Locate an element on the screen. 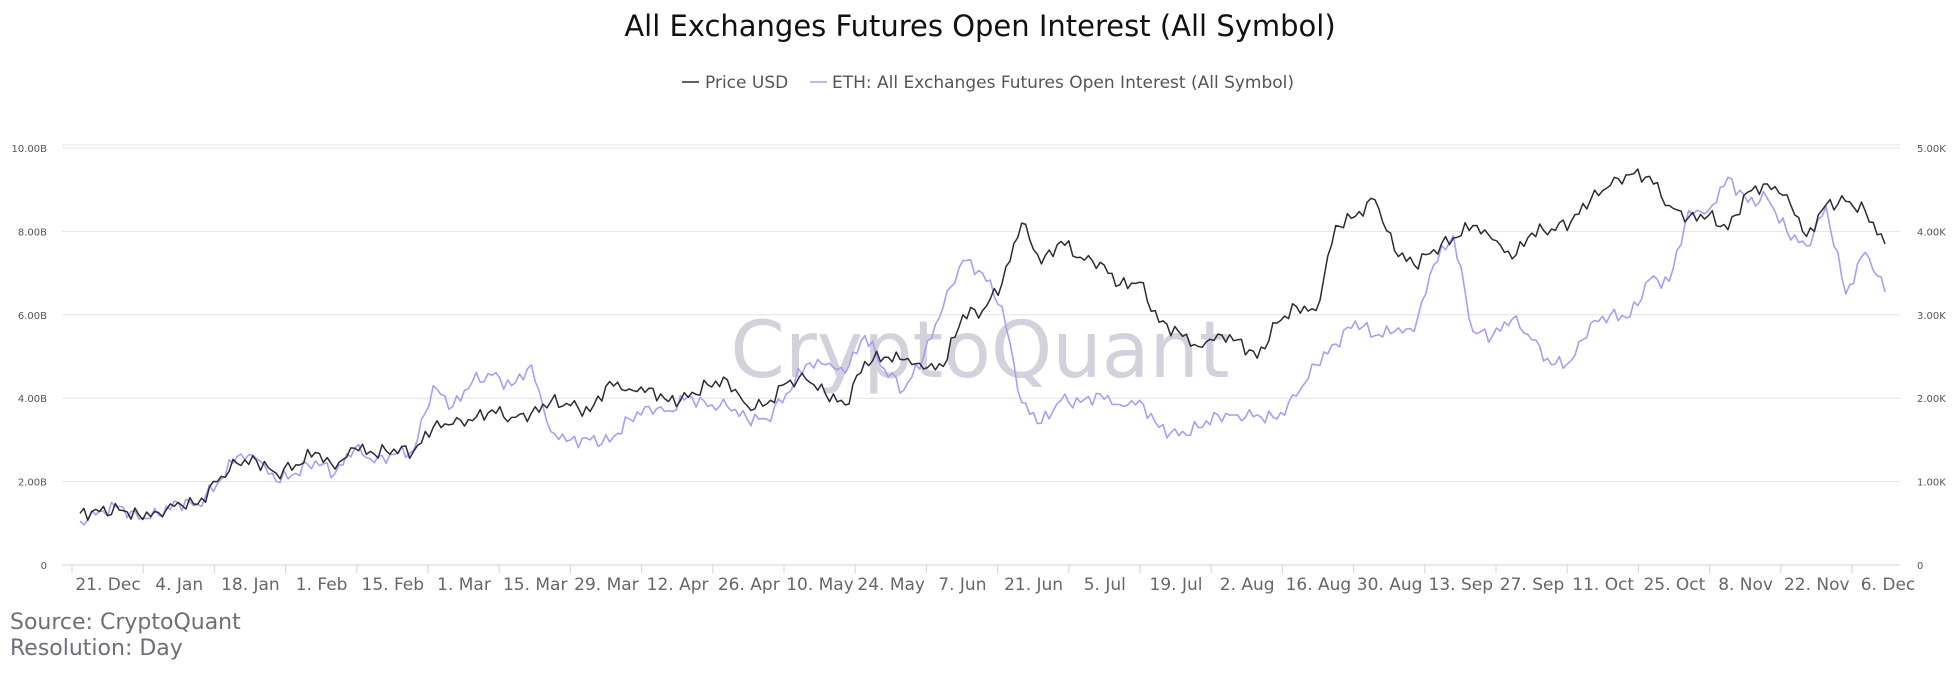 The image size is (1960, 680). y-axis-right: 0 1.00K 2.00K 3.00K 4.00K 5.00K is located at coordinates (1931, 358).